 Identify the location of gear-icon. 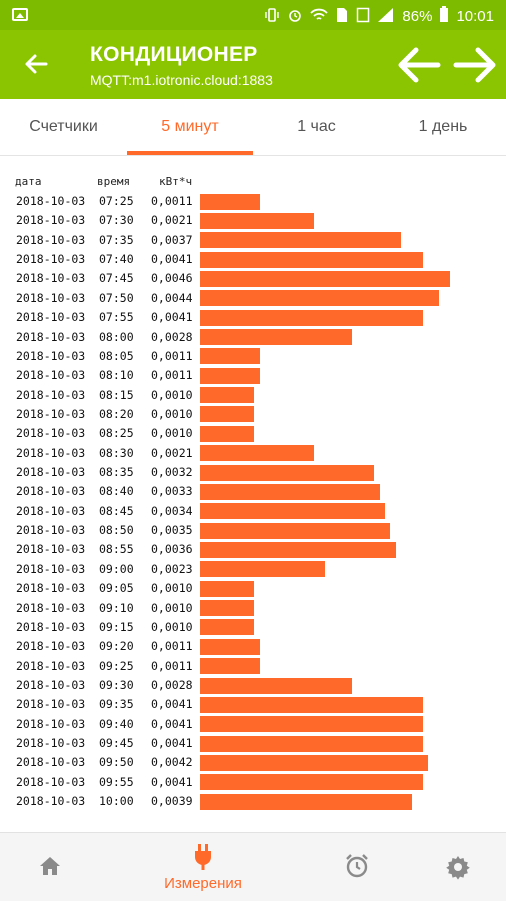
(458, 868).